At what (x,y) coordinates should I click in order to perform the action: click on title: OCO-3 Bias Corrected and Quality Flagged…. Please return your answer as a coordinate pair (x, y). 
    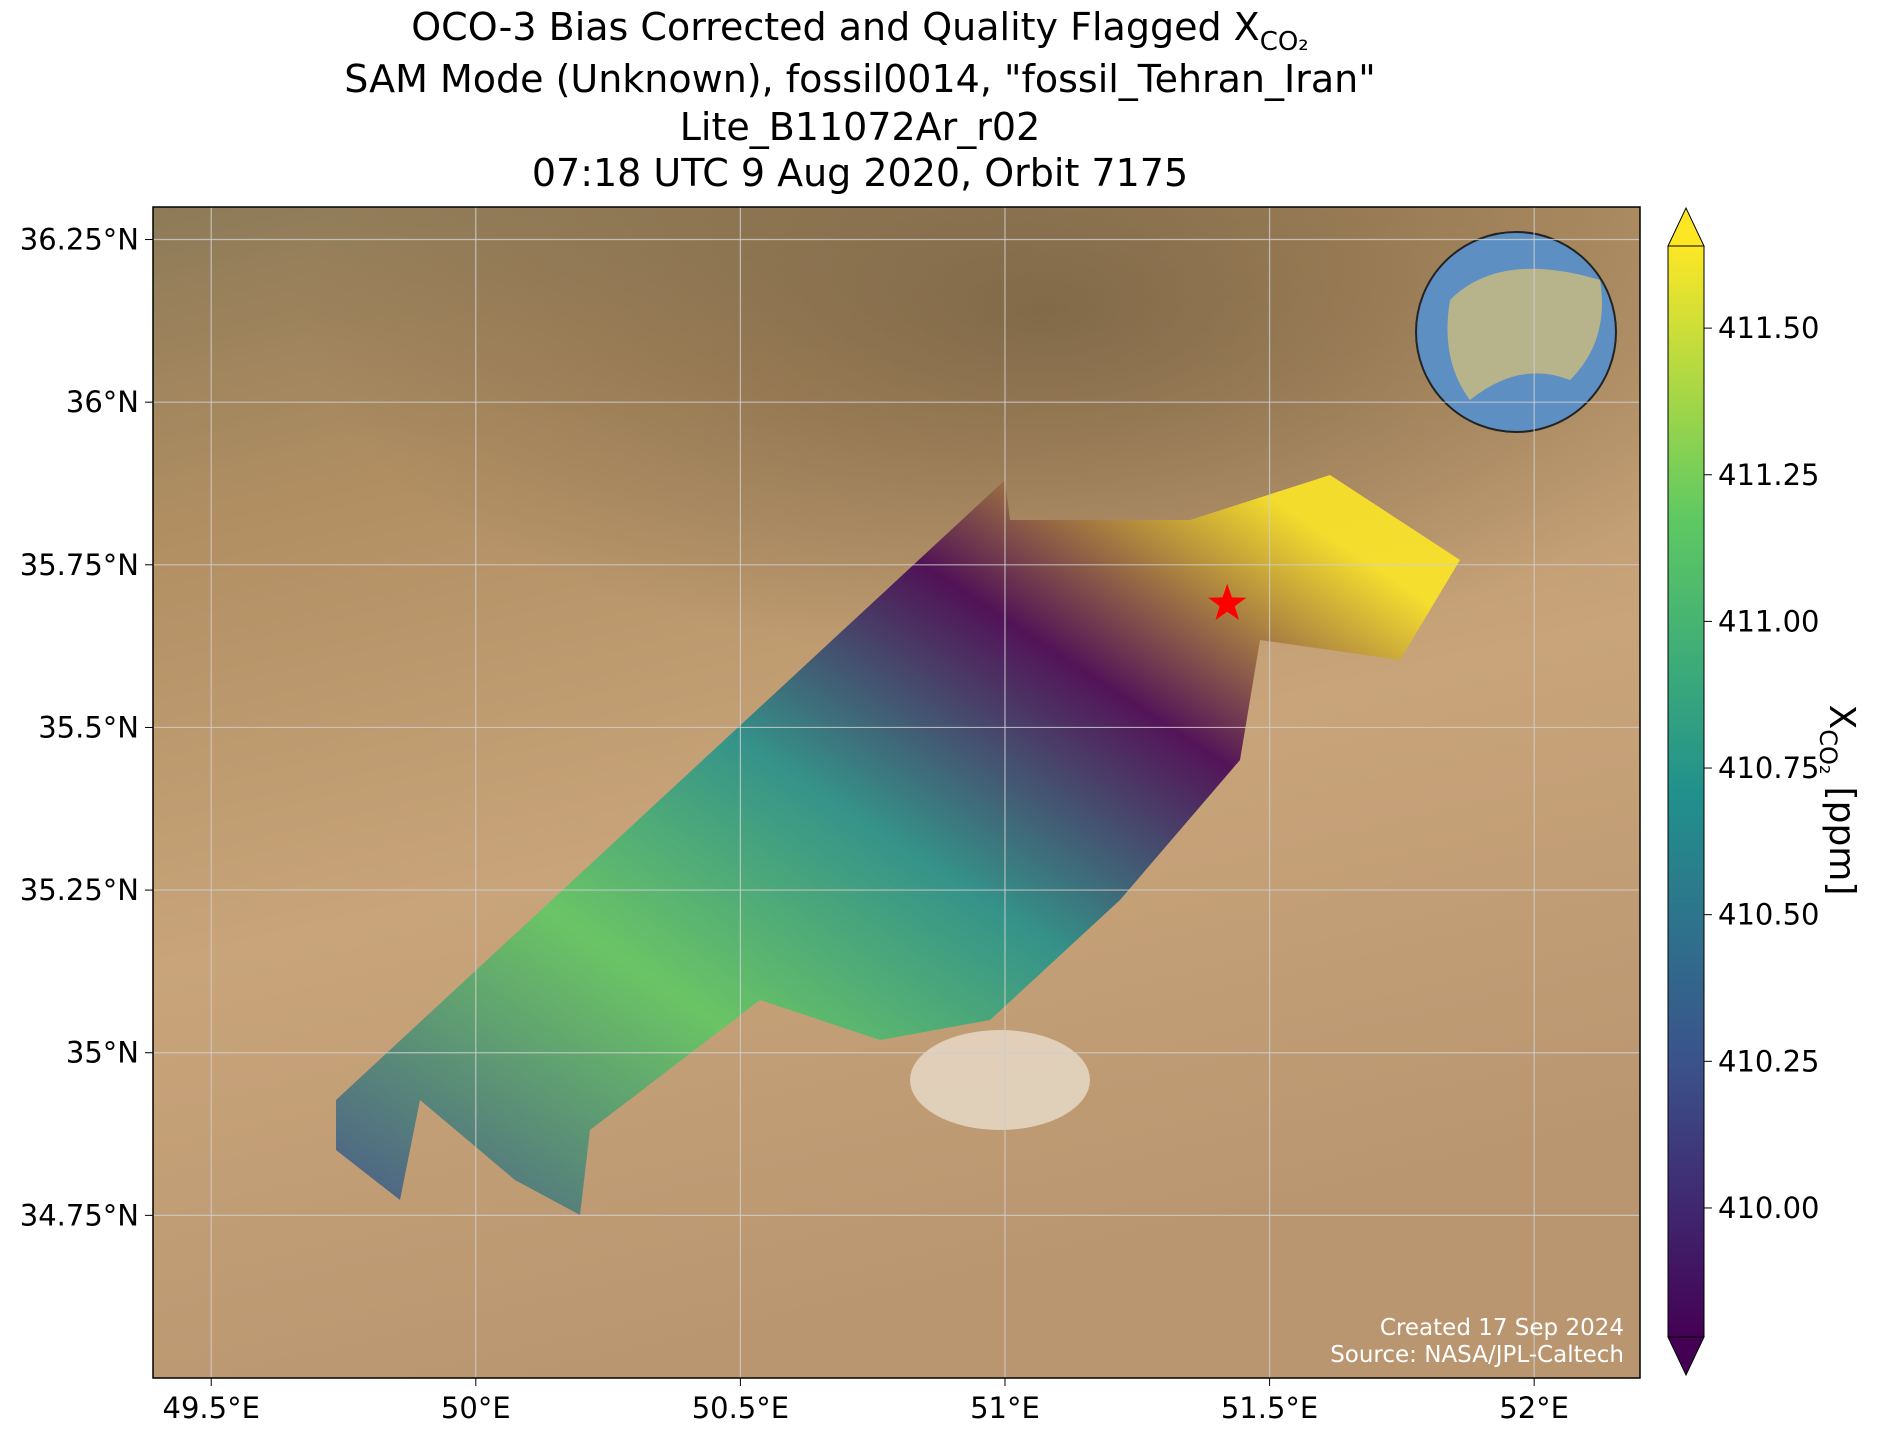
    Looking at the image, I should click on (859, 31).